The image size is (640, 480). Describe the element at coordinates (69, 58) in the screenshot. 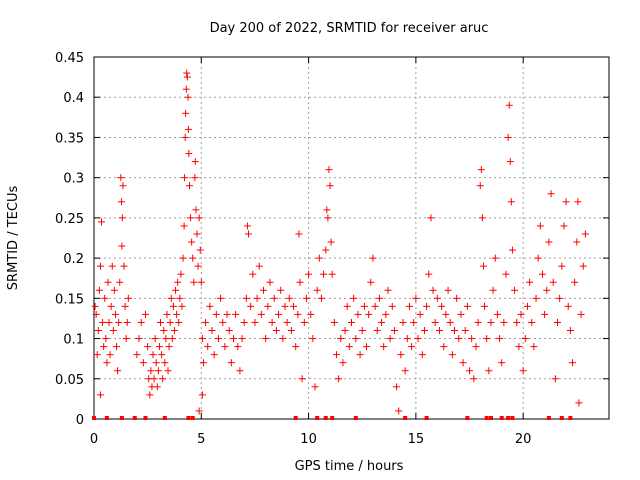

I see `y-tick-label: 0.45` at that location.